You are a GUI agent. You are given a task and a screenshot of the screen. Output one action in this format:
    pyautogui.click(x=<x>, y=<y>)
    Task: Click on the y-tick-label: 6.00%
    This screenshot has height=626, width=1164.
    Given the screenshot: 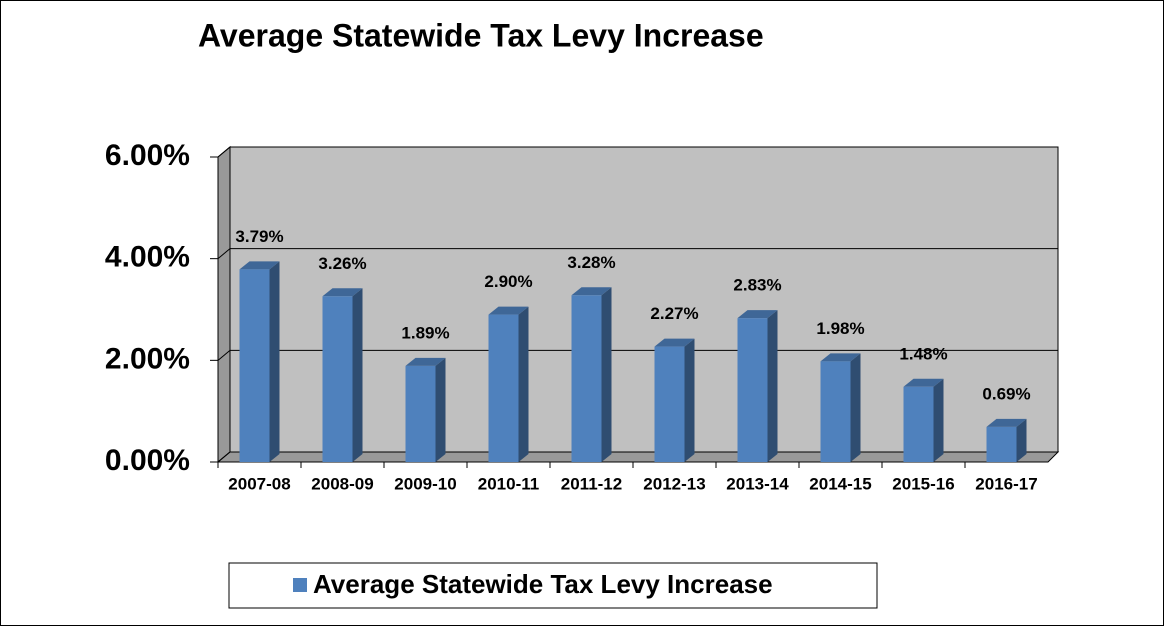 What is the action you would take?
    pyautogui.click(x=147, y=155)
    